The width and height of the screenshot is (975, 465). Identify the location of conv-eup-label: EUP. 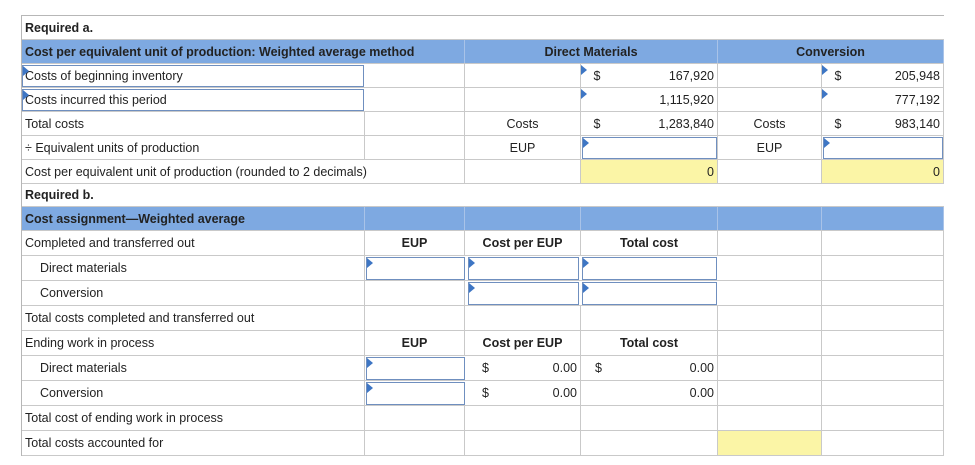
(770, 147).